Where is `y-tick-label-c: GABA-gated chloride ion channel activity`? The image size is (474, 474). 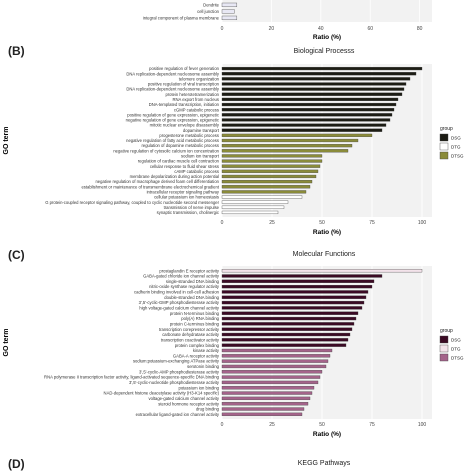 y-tick-label-c: GABA-gated chloride ion channel activity is located at coordinates (181, 276).